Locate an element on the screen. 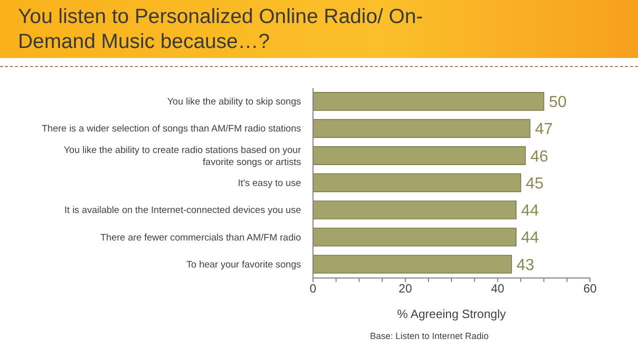 Image resolution: width=638 pixels, height=359 pixels. y-tick-label: To hear your favorite songs is located at coordinates (244, 264).